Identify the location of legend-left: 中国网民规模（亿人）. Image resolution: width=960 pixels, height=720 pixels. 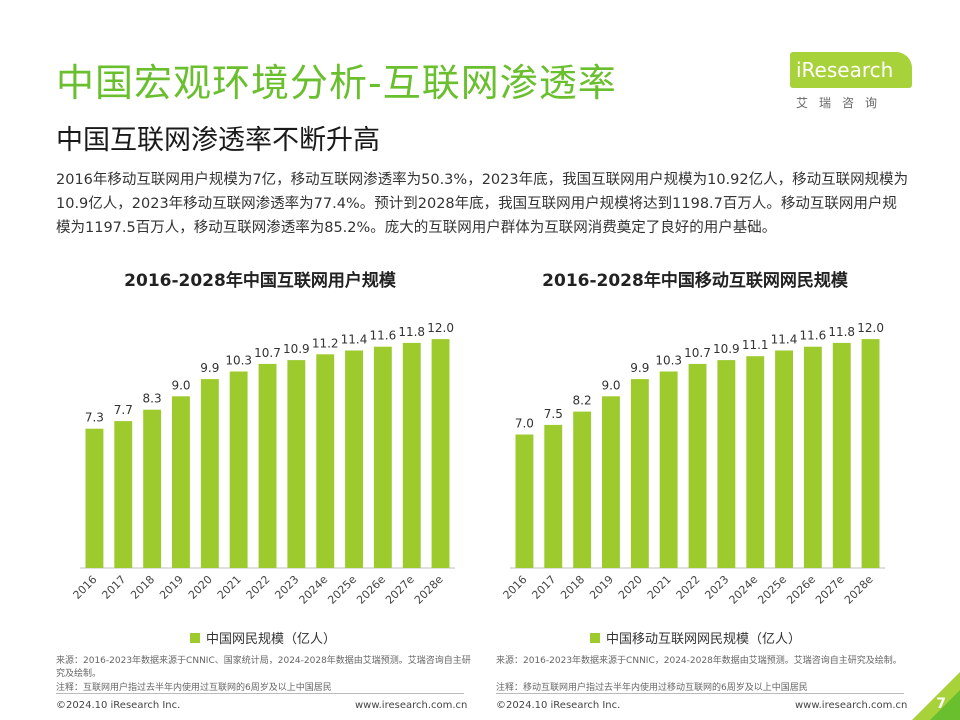
(263, 637).